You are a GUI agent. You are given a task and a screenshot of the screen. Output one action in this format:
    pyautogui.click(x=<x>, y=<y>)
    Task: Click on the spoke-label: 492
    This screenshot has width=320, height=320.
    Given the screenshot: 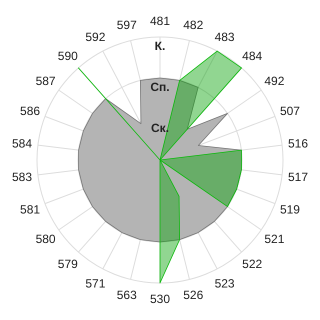 What is the action you would take?
    pyautogui.click(x=274, y=81)
    